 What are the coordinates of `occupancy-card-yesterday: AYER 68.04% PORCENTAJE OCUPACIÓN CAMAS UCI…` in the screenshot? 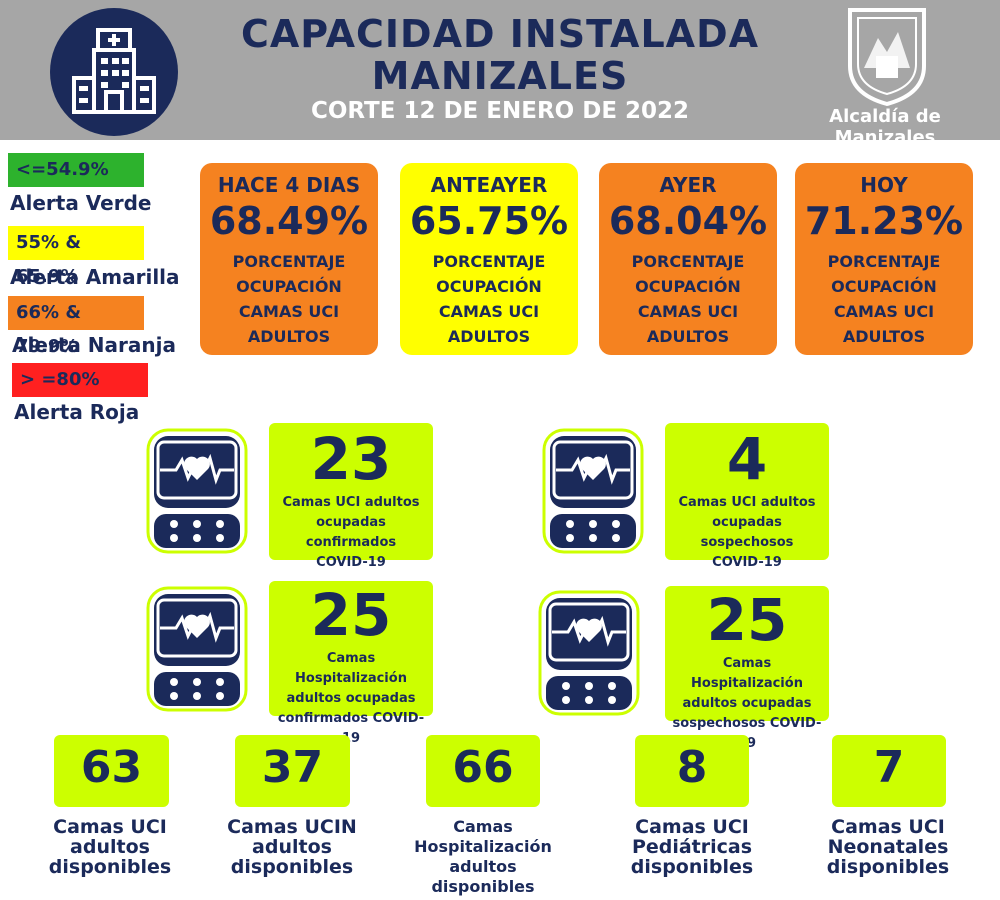 It's located at (688, 259).